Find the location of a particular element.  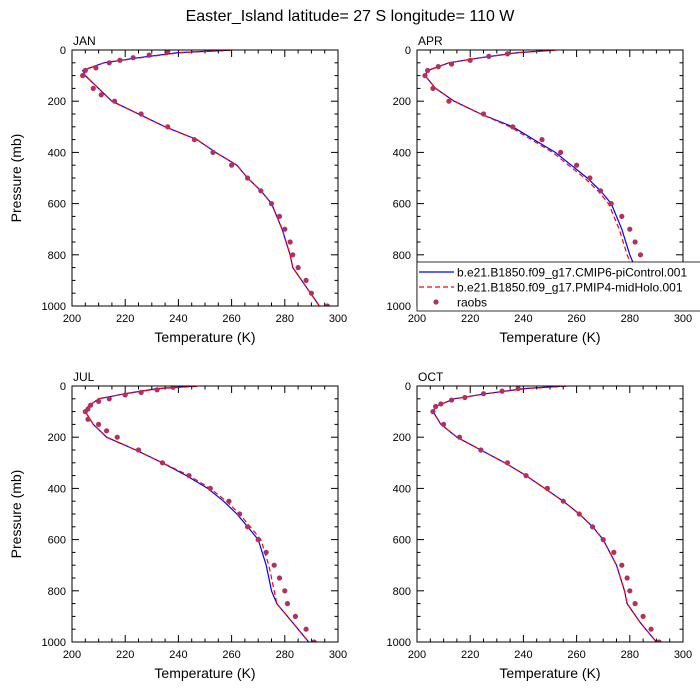

panel-label: OCT is located at coordinates (431, 377).